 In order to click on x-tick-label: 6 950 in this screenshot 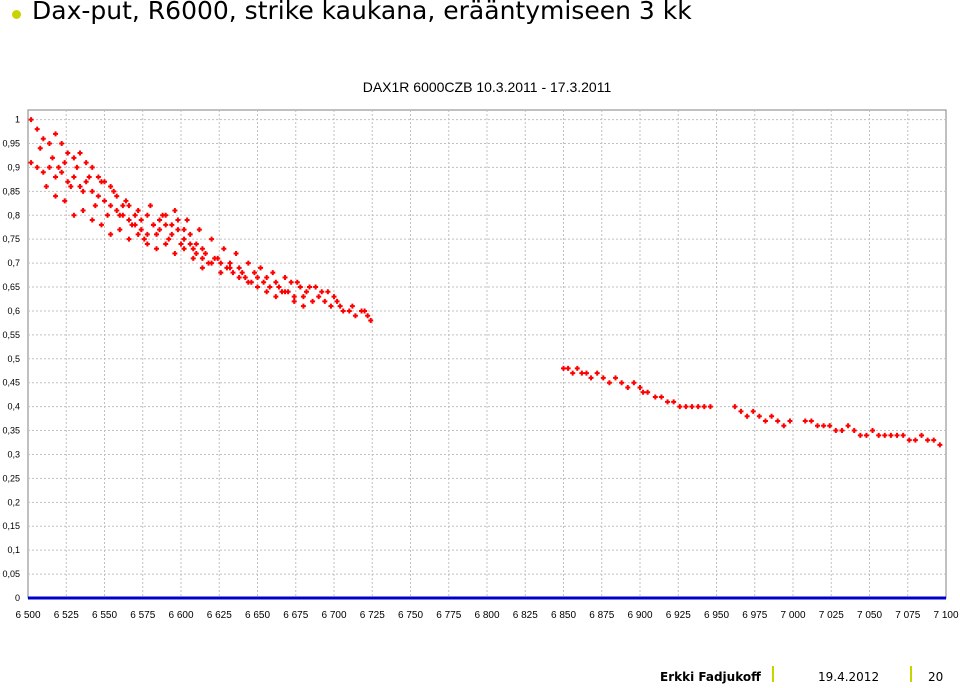, I will do `click(716, 615)`.